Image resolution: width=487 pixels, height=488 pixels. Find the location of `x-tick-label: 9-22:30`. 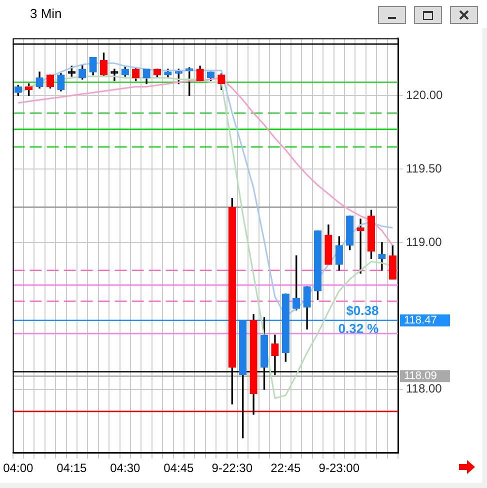

x-tick-label: 9-22:30 is located at coordinates (232, 468).